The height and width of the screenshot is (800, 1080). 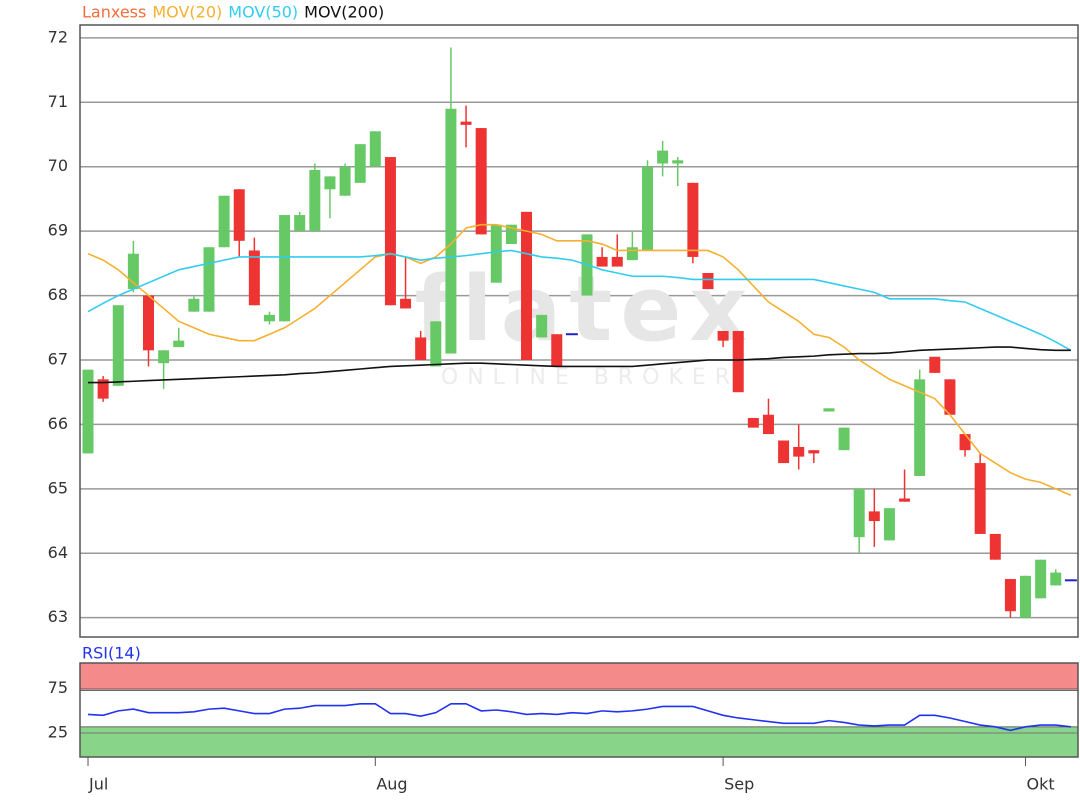 What do you see at coordinates (58, 423) in the screenshot?
I see `y-tick-label: 66` at bounding box center [58, 423].